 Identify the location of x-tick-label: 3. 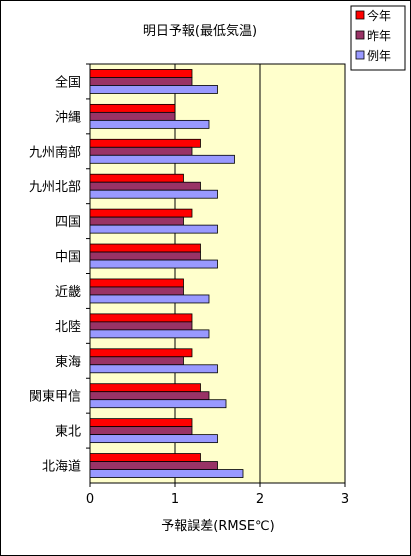
(345, 499).